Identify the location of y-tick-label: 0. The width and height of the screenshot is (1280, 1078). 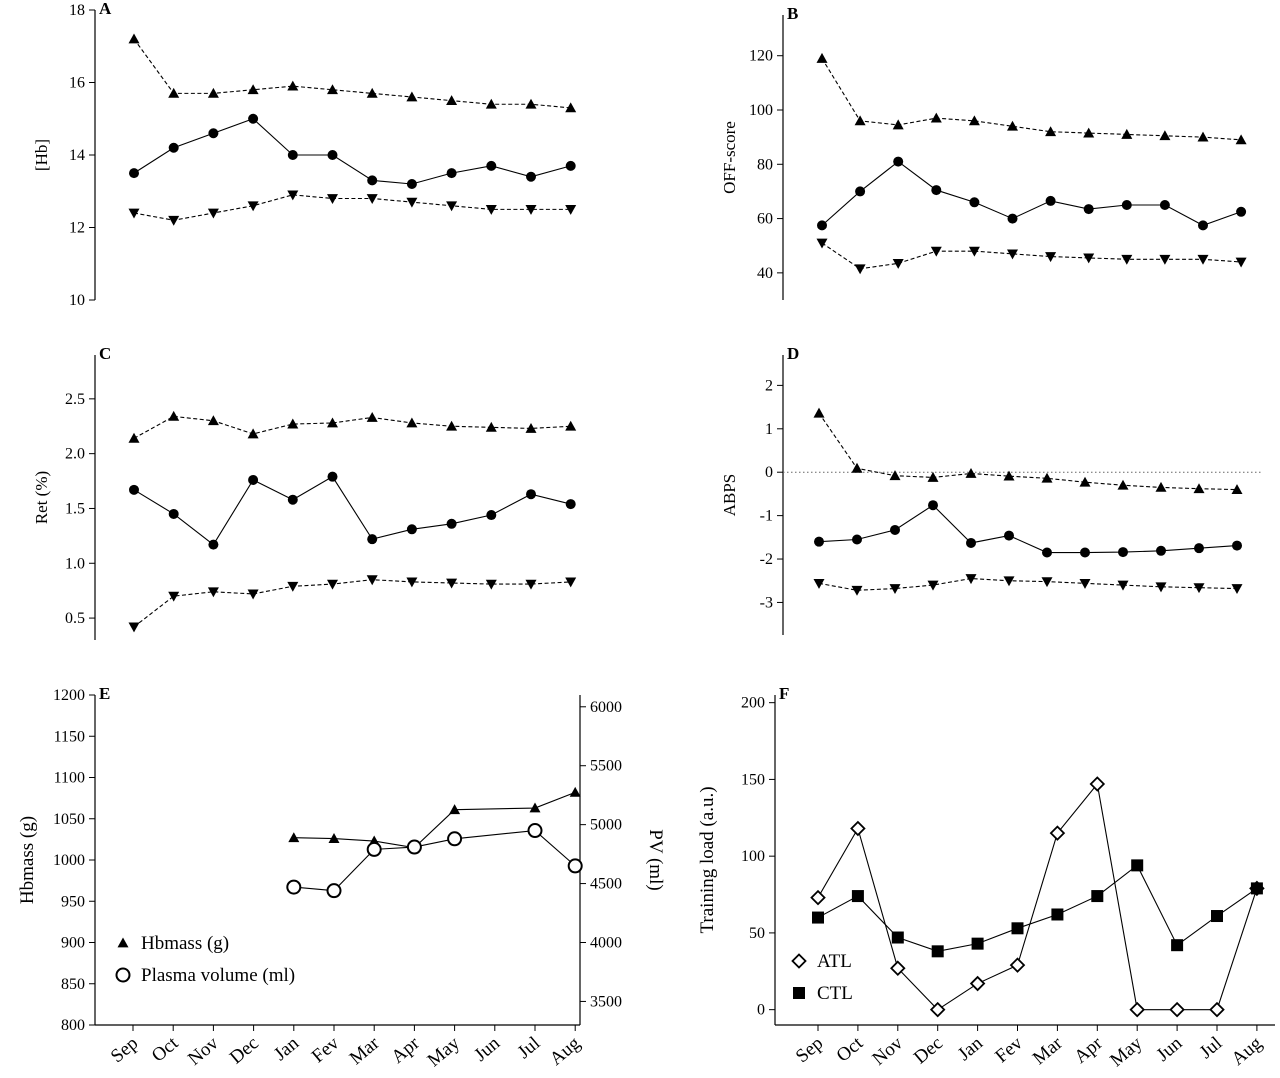
(769, 472).